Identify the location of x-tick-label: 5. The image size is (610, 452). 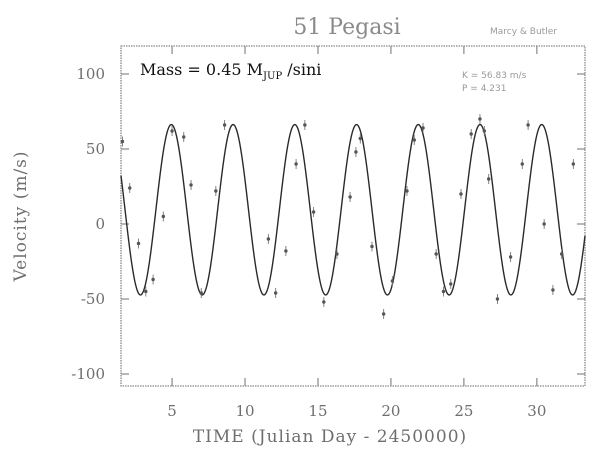
(172, 411).